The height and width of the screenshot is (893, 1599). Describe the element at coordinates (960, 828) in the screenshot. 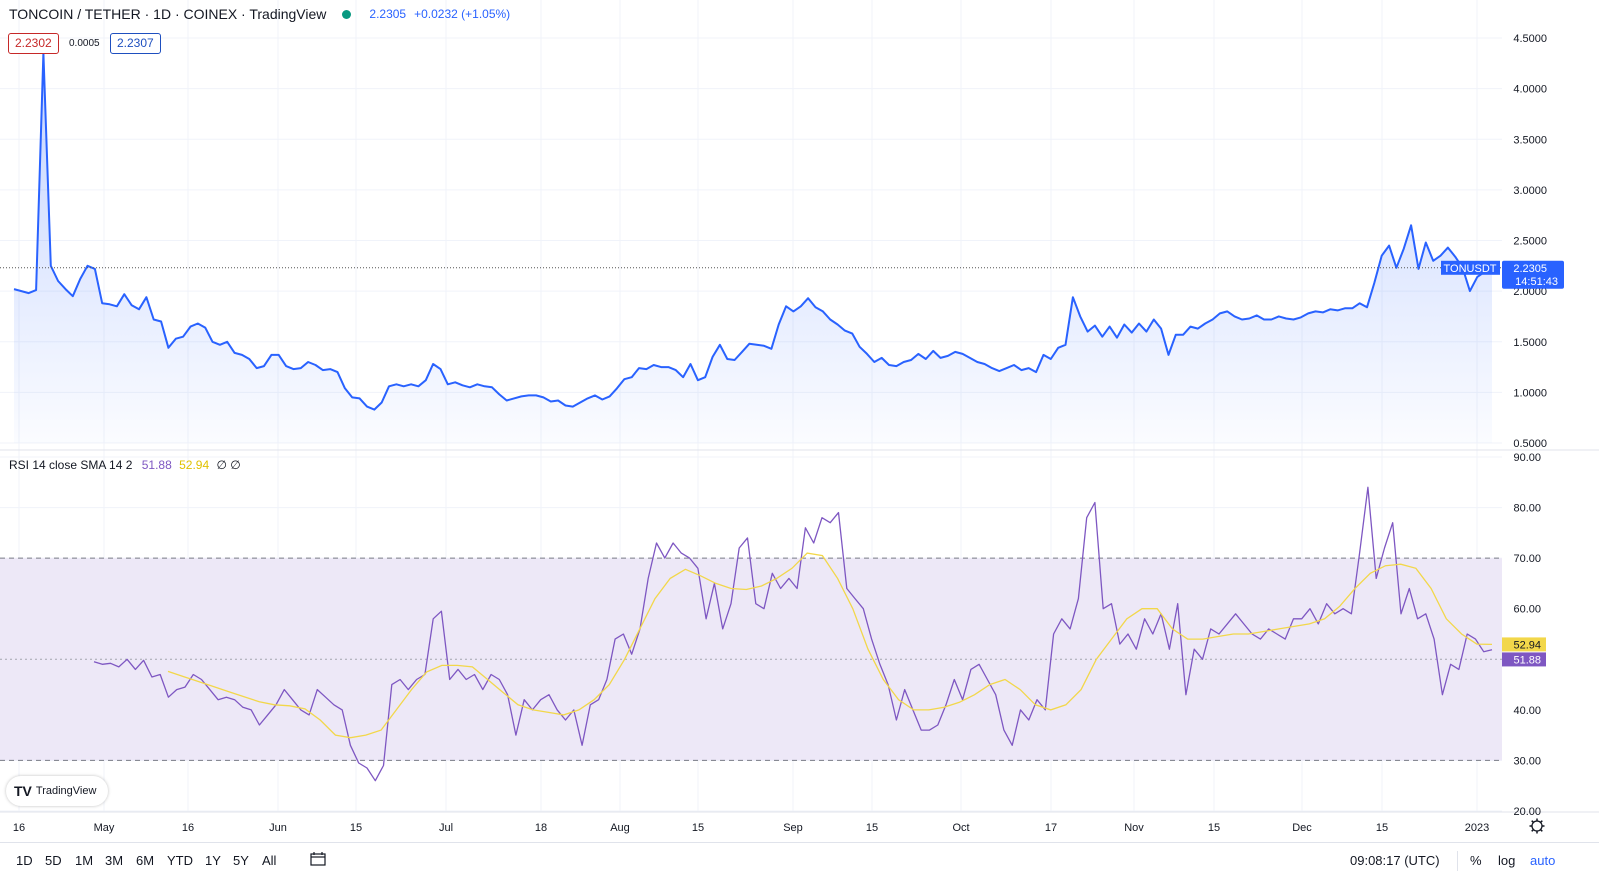

I see `time-axis-label: Oct` at that location.